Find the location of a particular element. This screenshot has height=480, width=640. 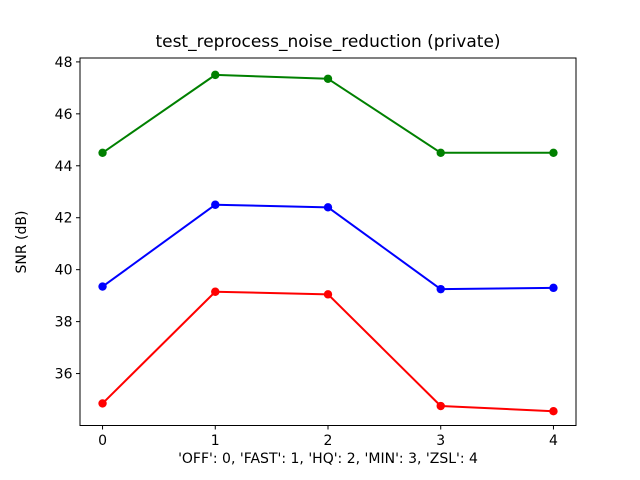

blue-series-line is located at coordinates (327, 247).